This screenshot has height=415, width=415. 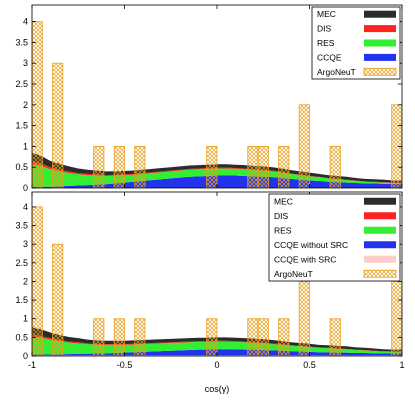 I want to click on legend-box, so click(x=334, y=237).